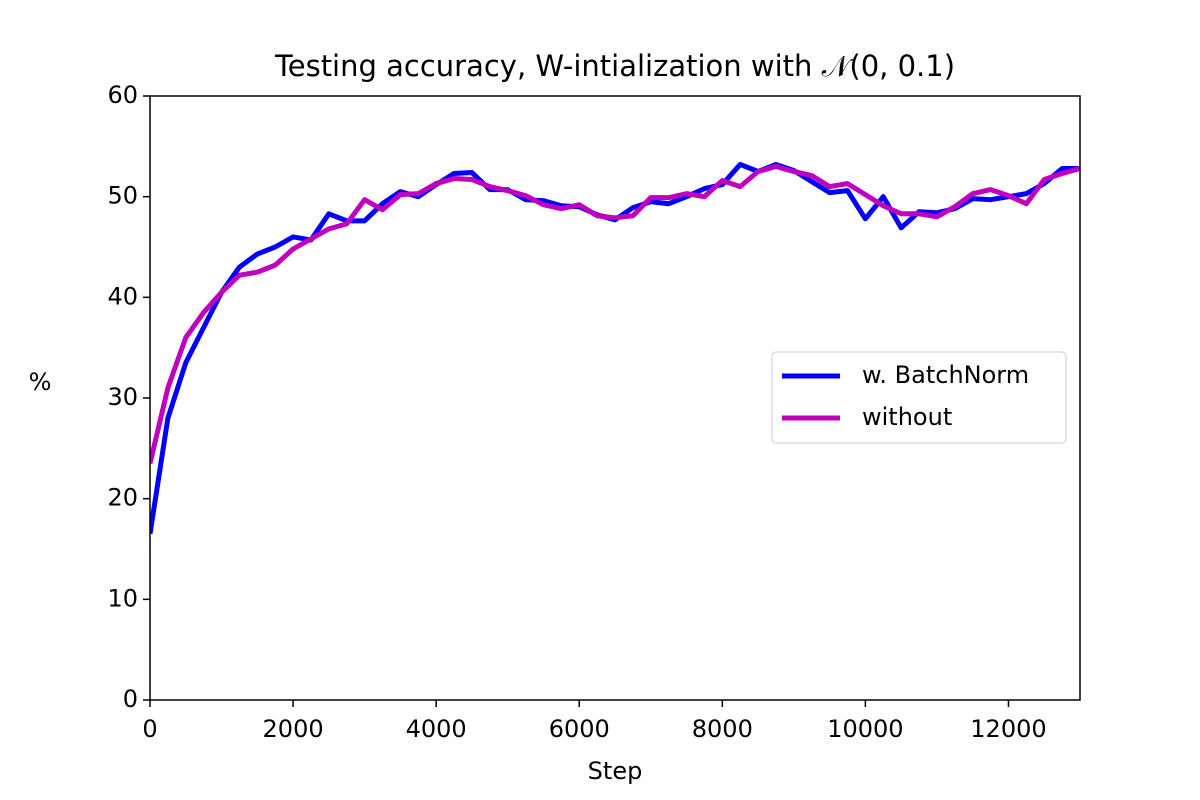 The height and width of the screenshot is (800, 1200). Describe the element at coordinates (130, 699) in the screenshot. I see `y-tick-label: 0` at that location.